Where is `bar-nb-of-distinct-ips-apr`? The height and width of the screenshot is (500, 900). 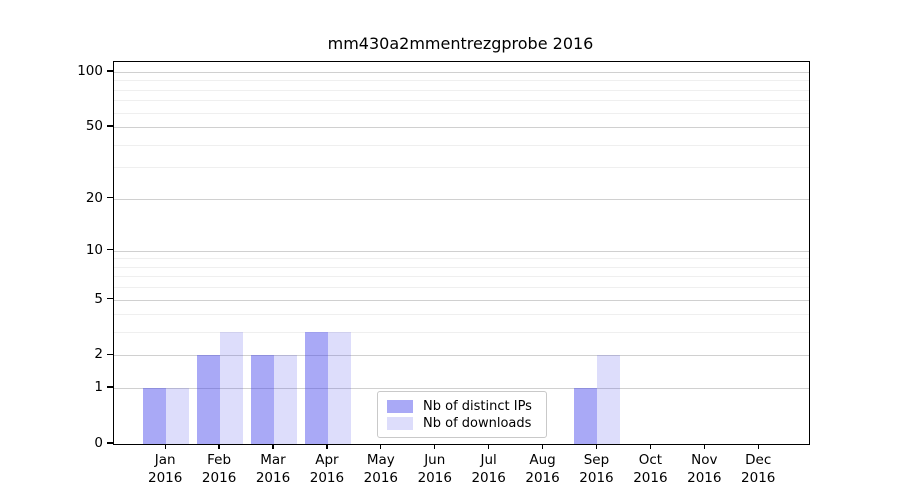 bar-nb-of-distinct-ips-apr is located at coordinates (316, 388).